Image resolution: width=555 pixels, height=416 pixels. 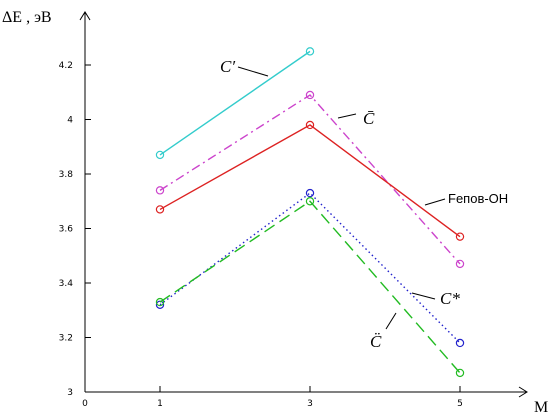 What do you see at coordinates (541, 407) in the screenshot?
I see `x-axis-label: M` at bounding box center [541, 407].